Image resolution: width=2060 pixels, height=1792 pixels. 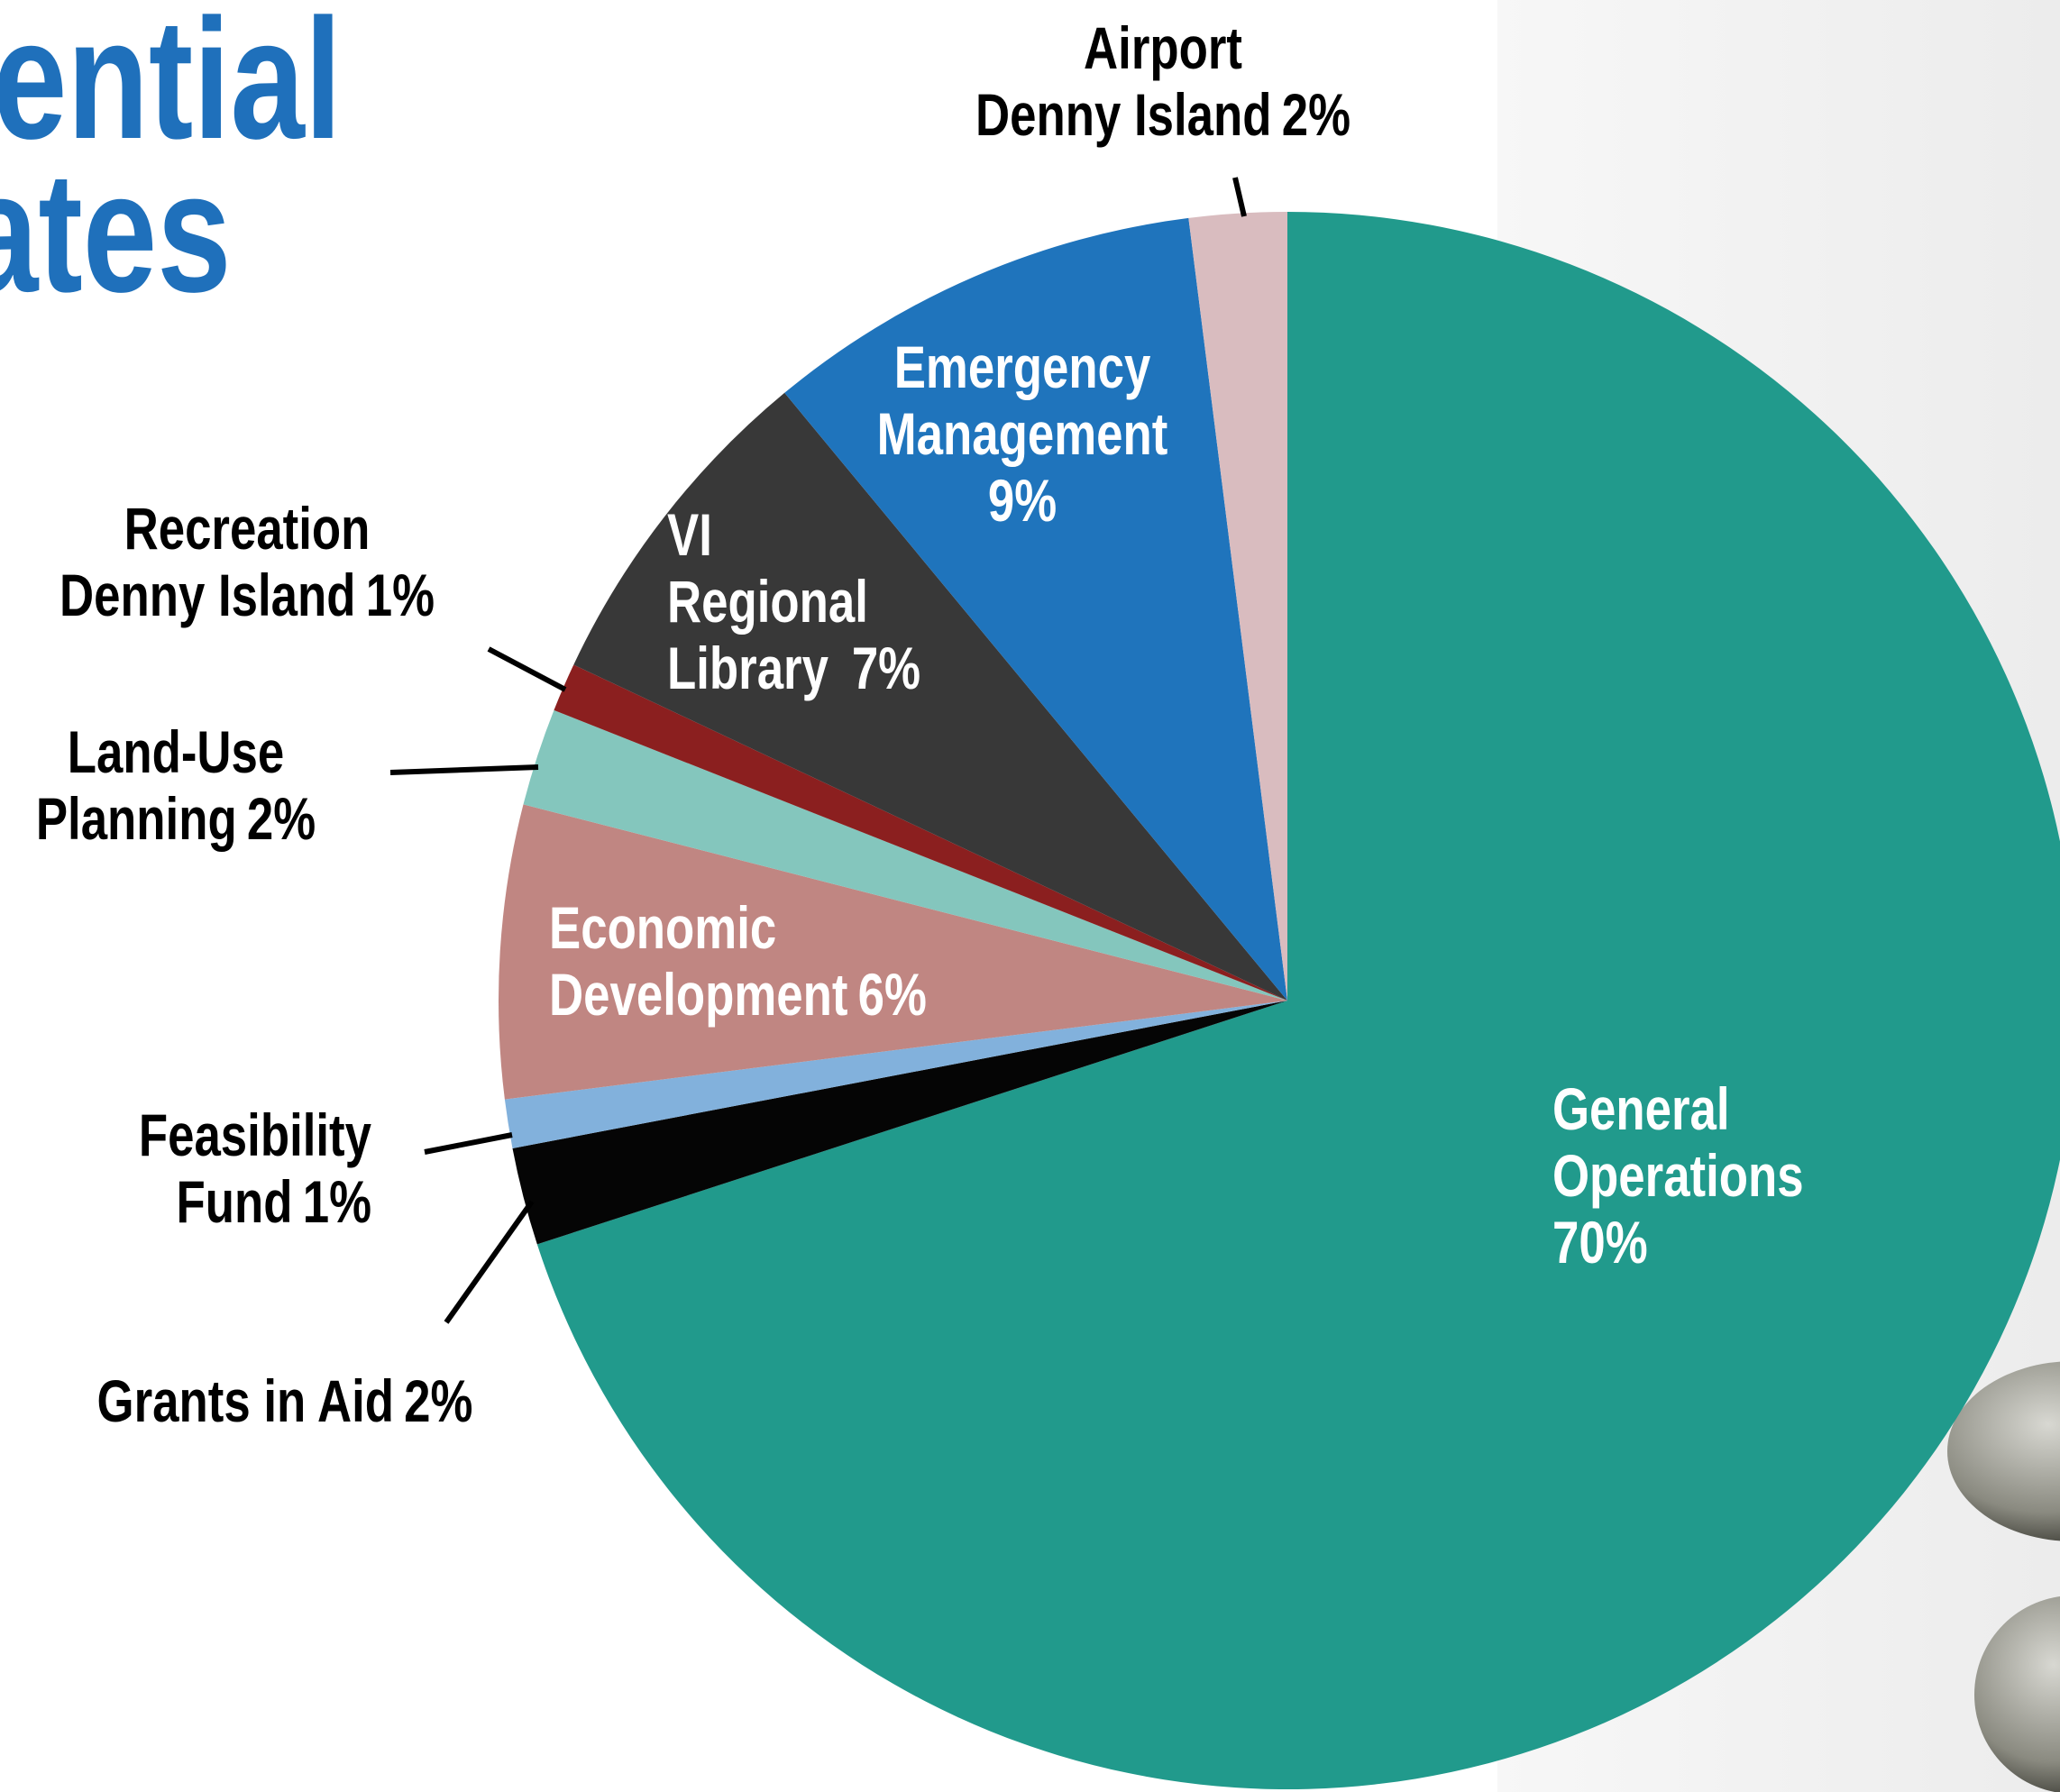 I want to click on category-name: VI, so click(x=690, y=534).